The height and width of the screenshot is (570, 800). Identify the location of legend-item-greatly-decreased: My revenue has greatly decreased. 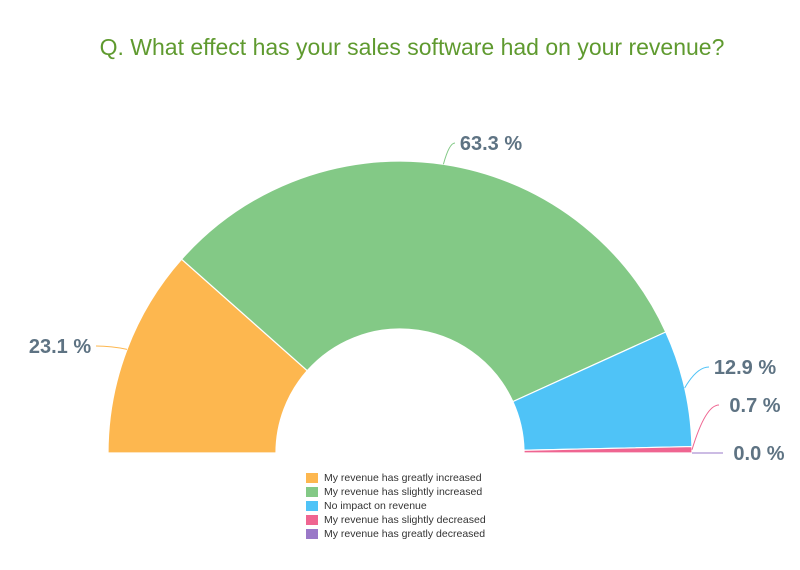
(396, 534).